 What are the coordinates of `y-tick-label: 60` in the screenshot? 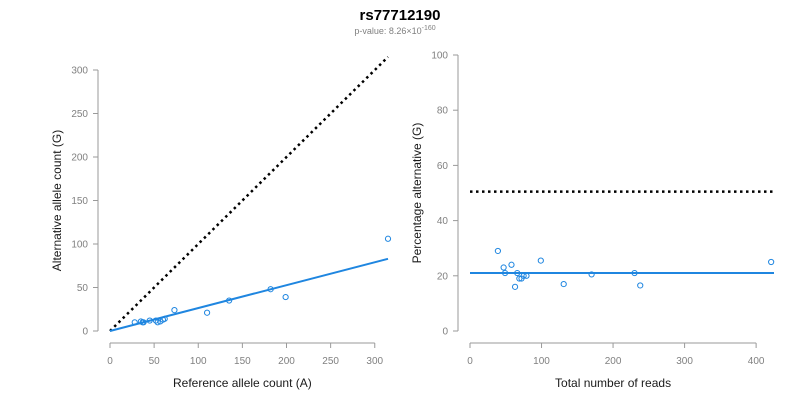 It's located at (443, 166).